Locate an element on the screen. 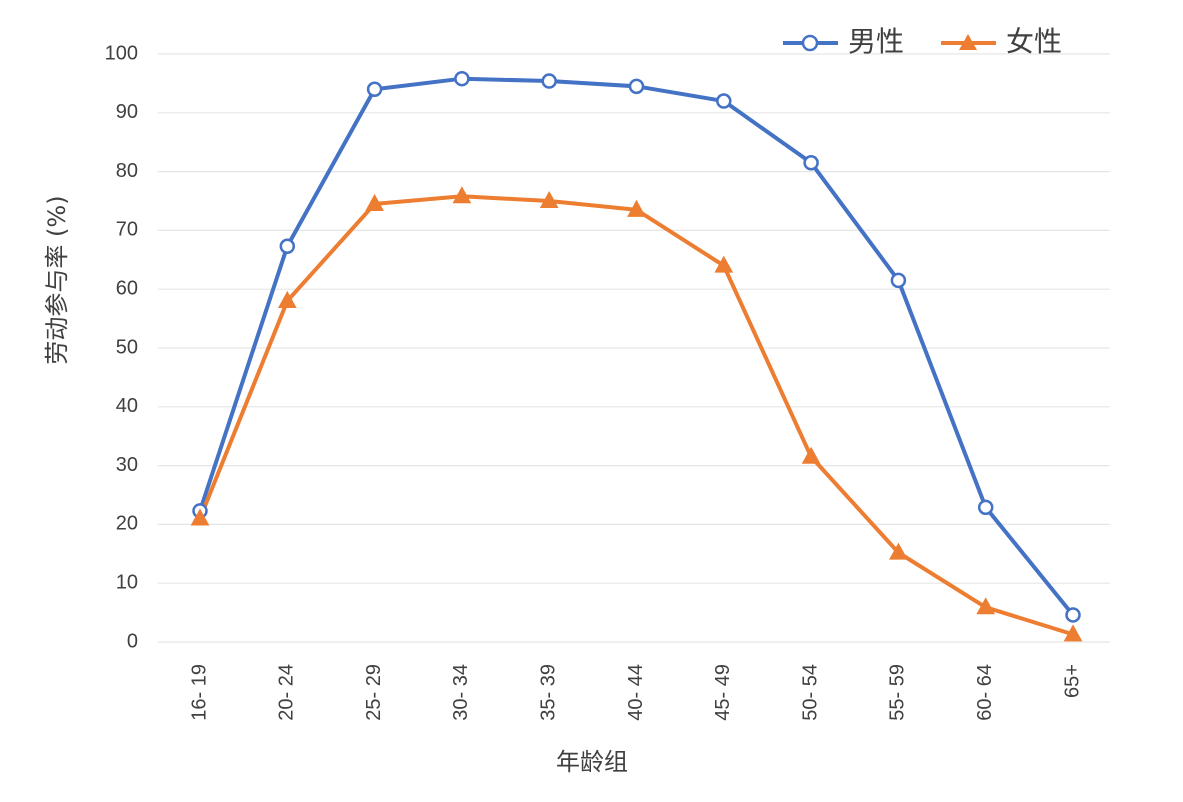  y-axis-ticks: 0 10 20 30 40 50 60 70 80 90 100 is located at coordinates (121, 347).